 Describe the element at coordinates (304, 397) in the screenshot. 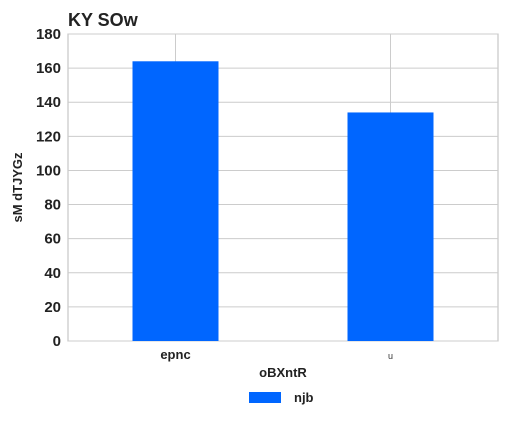

I see `legend-label: njb` at that location.